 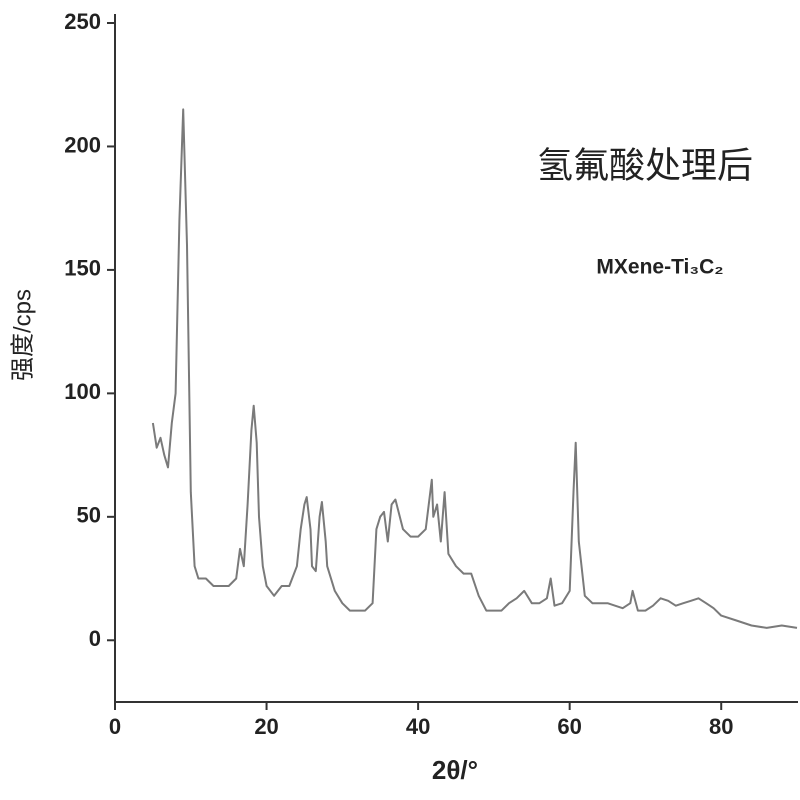 I want to click on y-tick-label: 50, so click(x=89, y=515).